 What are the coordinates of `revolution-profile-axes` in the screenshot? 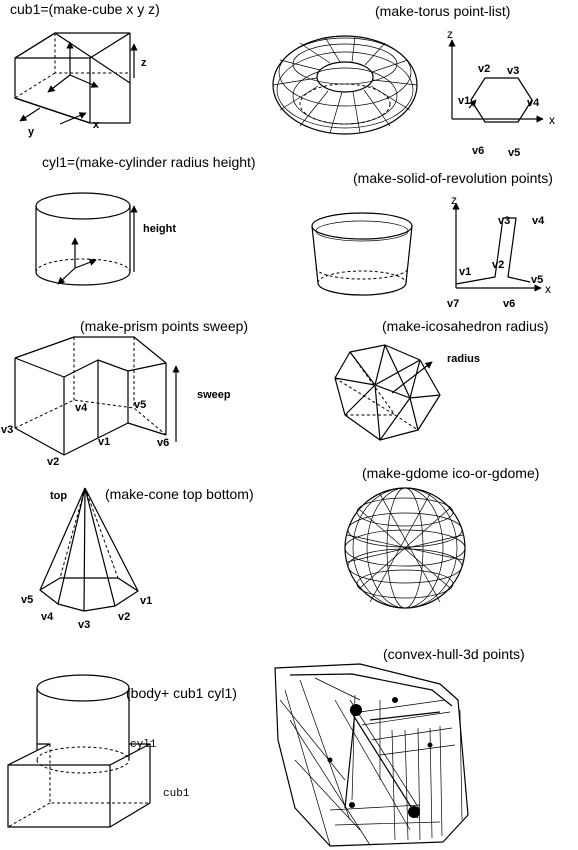 It's located at (497, 247).